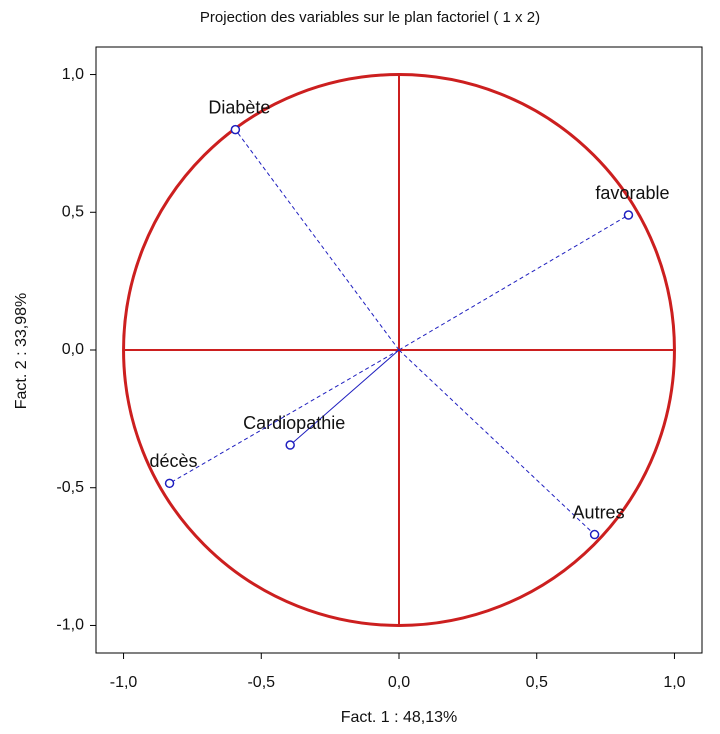 The height and width of the screenshot is (734, 720). Describe the element at coordinates (537, 682) in the screenshot. I see `x-tick-label: 0,5` at that location.